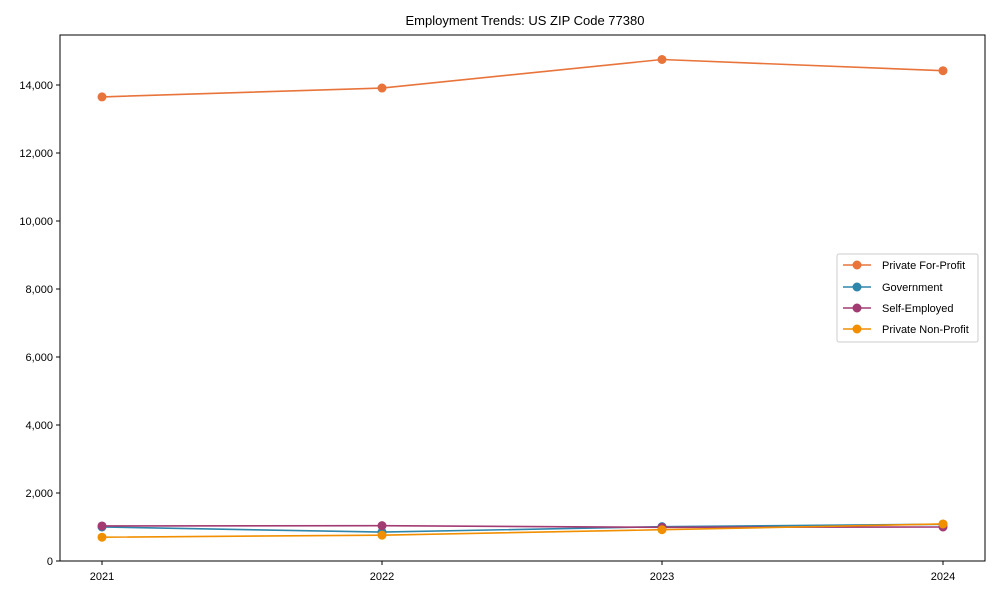 This screenshot has width=1000, height=600. I want to click on series-private-for-profit, so click(522, 78).